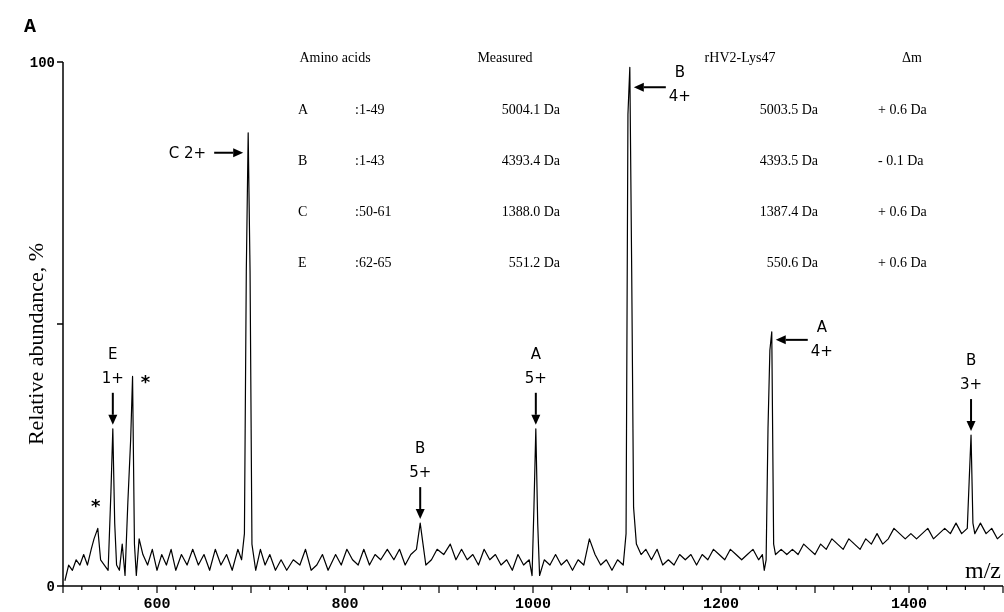 Image resolution: width=1004 pixels, height=612 pixels. What do you see at coordinates (187, 152) in the screenshot?
I see `annotation: C 2+` at bounding box center [187, 152].